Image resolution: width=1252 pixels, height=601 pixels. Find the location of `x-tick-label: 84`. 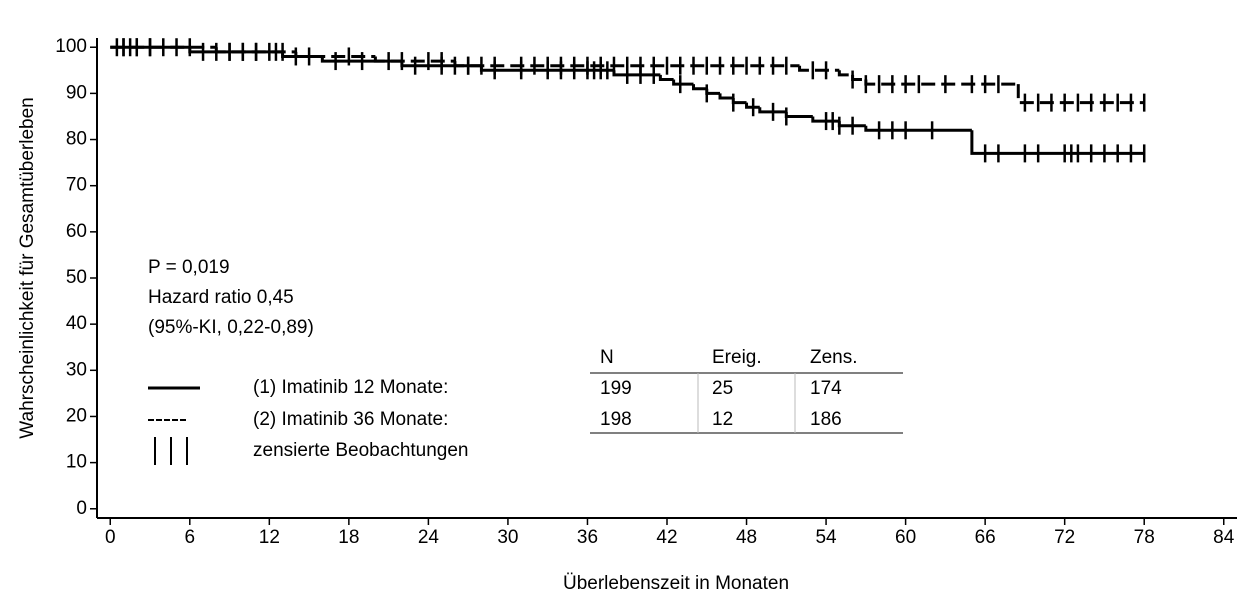

x-tick-label: 84 is located at coordinates (1224, 537).